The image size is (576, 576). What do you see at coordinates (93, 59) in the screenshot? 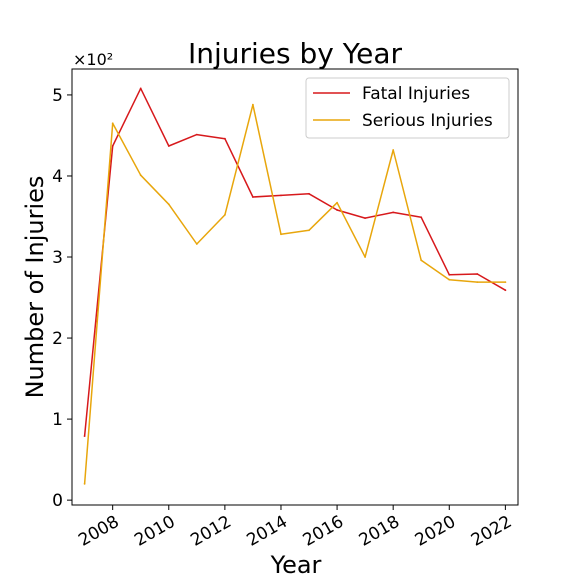
I see `y-offset-label: ×10²` at bounding box center [93, 59].